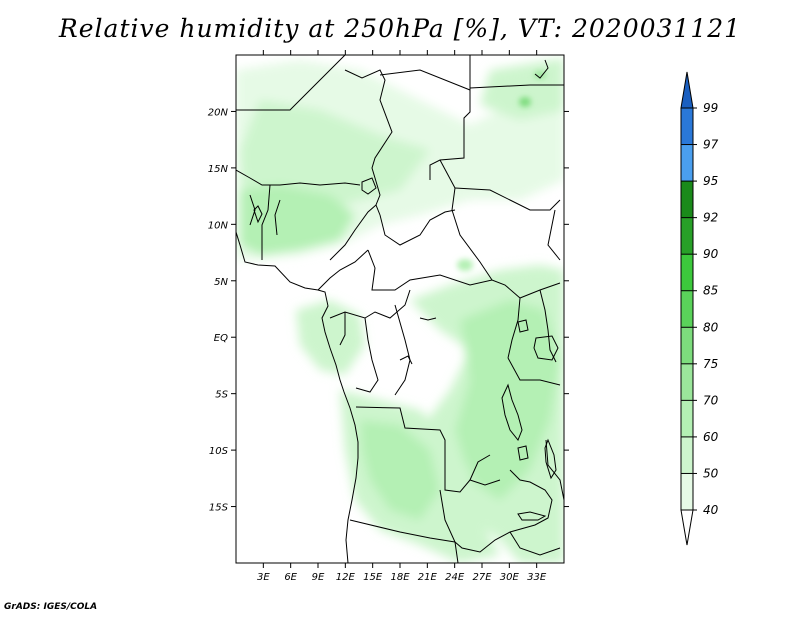  Describe the element at coordinates (711, 145) in the screenshot. I see `colorbar-label: 97` at that location.